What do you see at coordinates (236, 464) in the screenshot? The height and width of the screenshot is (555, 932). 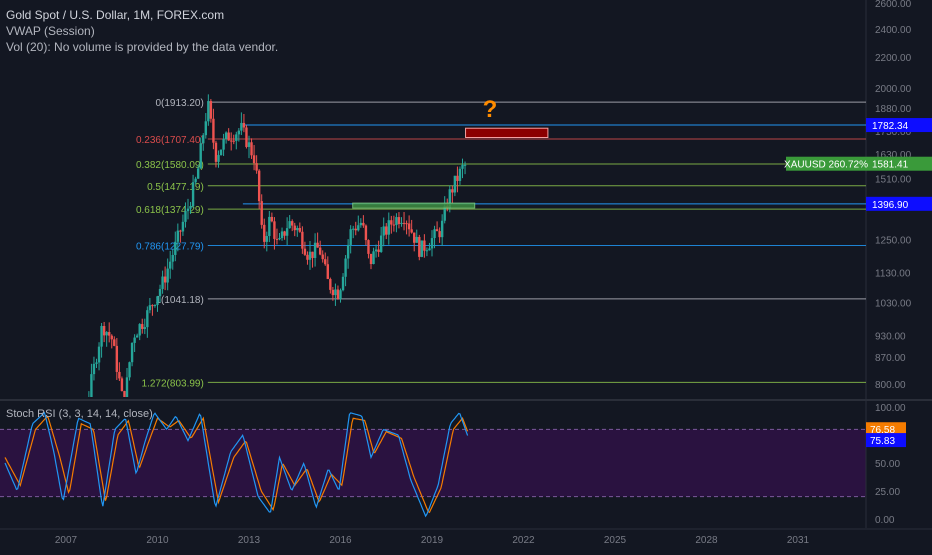 I see `stoch-k-line` at bounding box center [236, 464].